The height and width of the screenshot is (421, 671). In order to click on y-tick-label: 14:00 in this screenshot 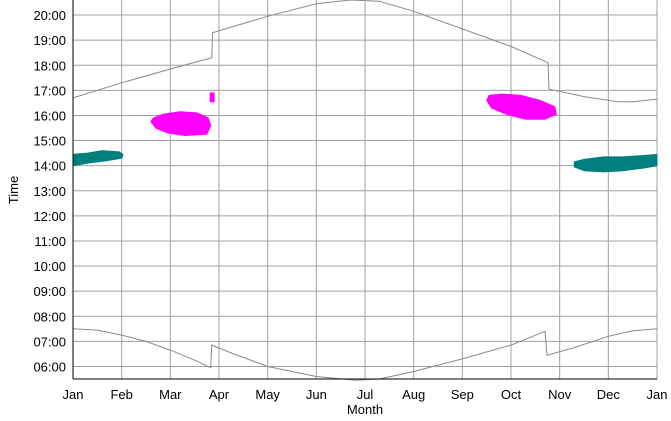, I will do `click(49, 166)`.